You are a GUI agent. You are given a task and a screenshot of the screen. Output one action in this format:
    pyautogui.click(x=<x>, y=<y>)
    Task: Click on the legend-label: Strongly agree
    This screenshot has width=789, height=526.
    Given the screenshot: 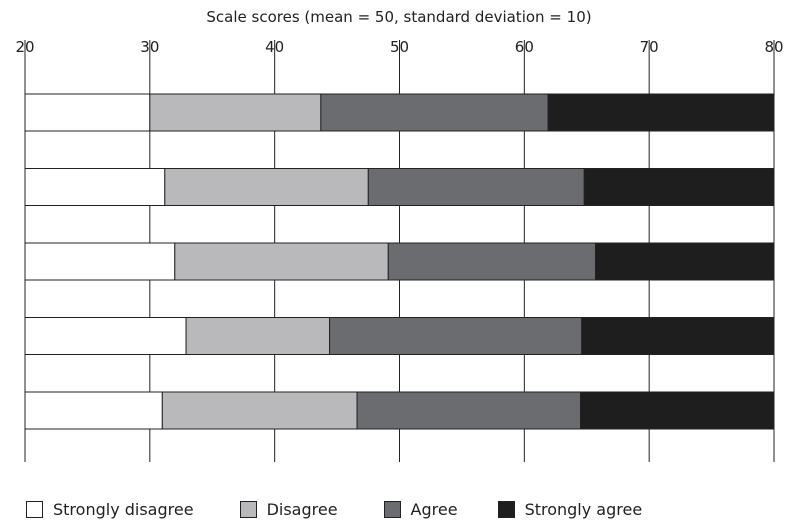 What is the action you would take?
    pyautogui.click(x=583, y=509)
    